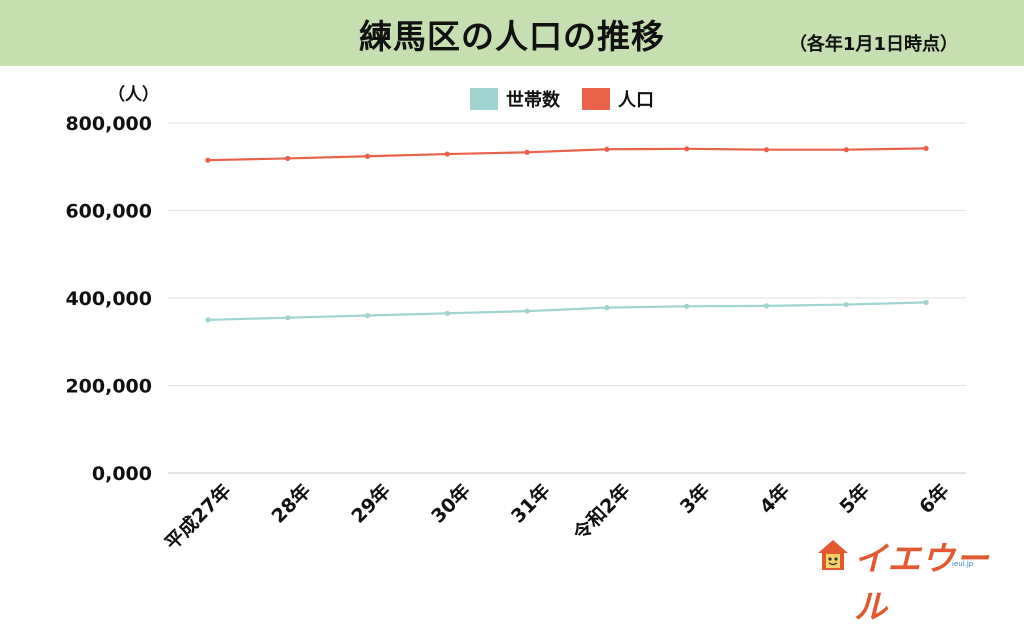  What do you see at coordinates (602, 512) in the screenshot?
I see `x-tick-label: 令和2年` at bounding box center [602, 512].